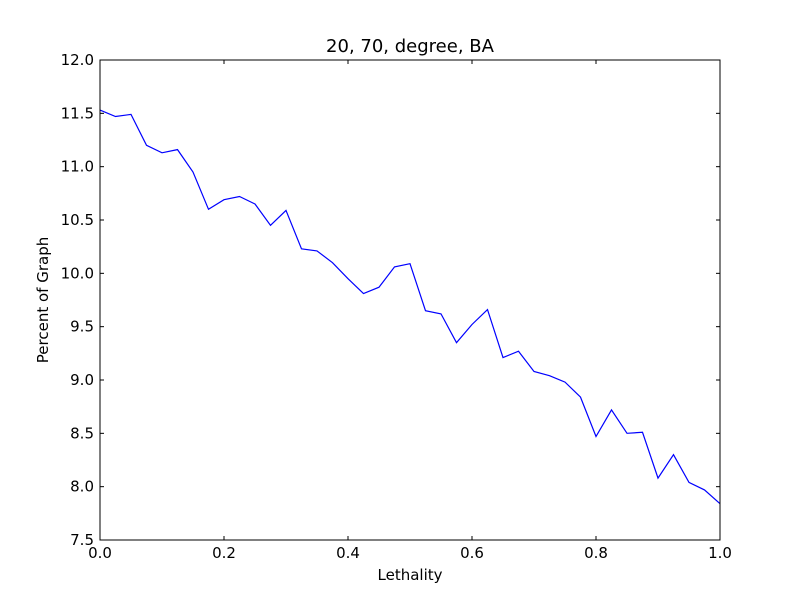 Image resolution: width=800 pixels, height=604 pixels. What do you see at coordinates (410, 575) in the screenshot?
I see `x-axis-label: Lethality` at bounding box center [410, 575].